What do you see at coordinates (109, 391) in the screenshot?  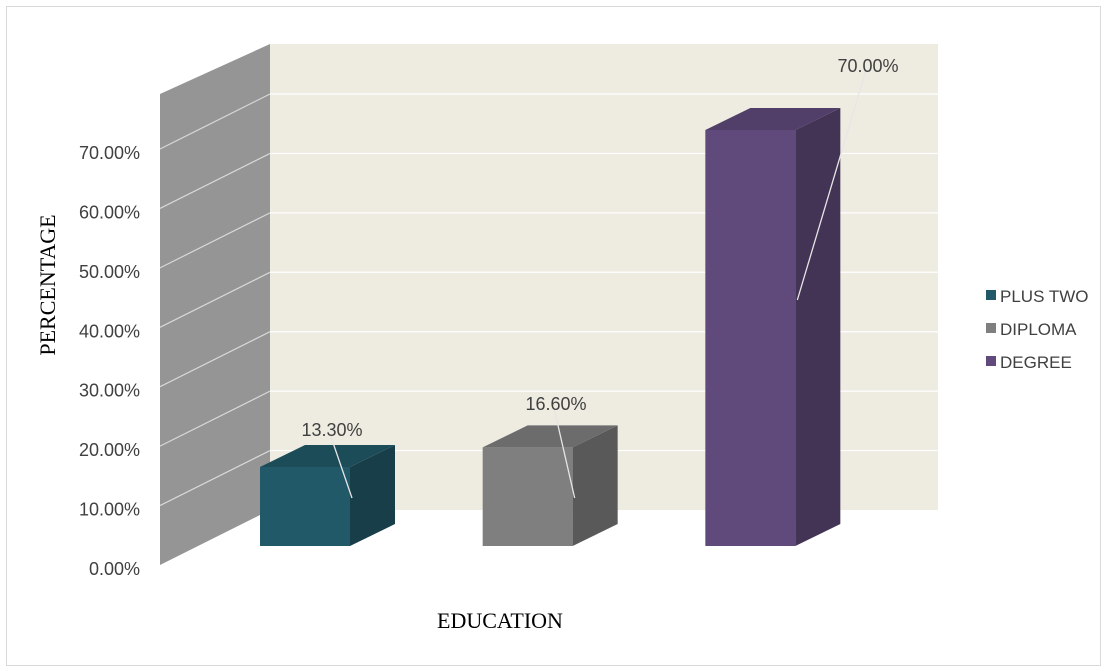 I see `y-tick-label: 30.00%` at bounding box center [109, 391].